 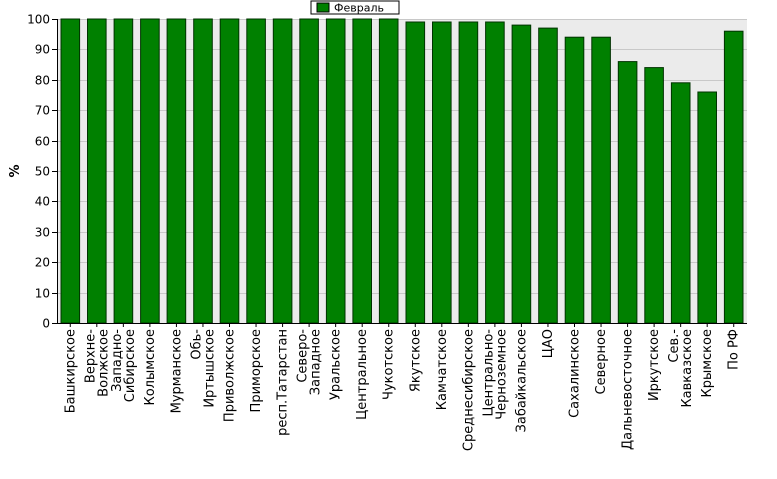 What do you see at coordinates (468, 390) in the screenshot?
I see `x-category-label: Среднесибирское` at bounding box center [468, 390].